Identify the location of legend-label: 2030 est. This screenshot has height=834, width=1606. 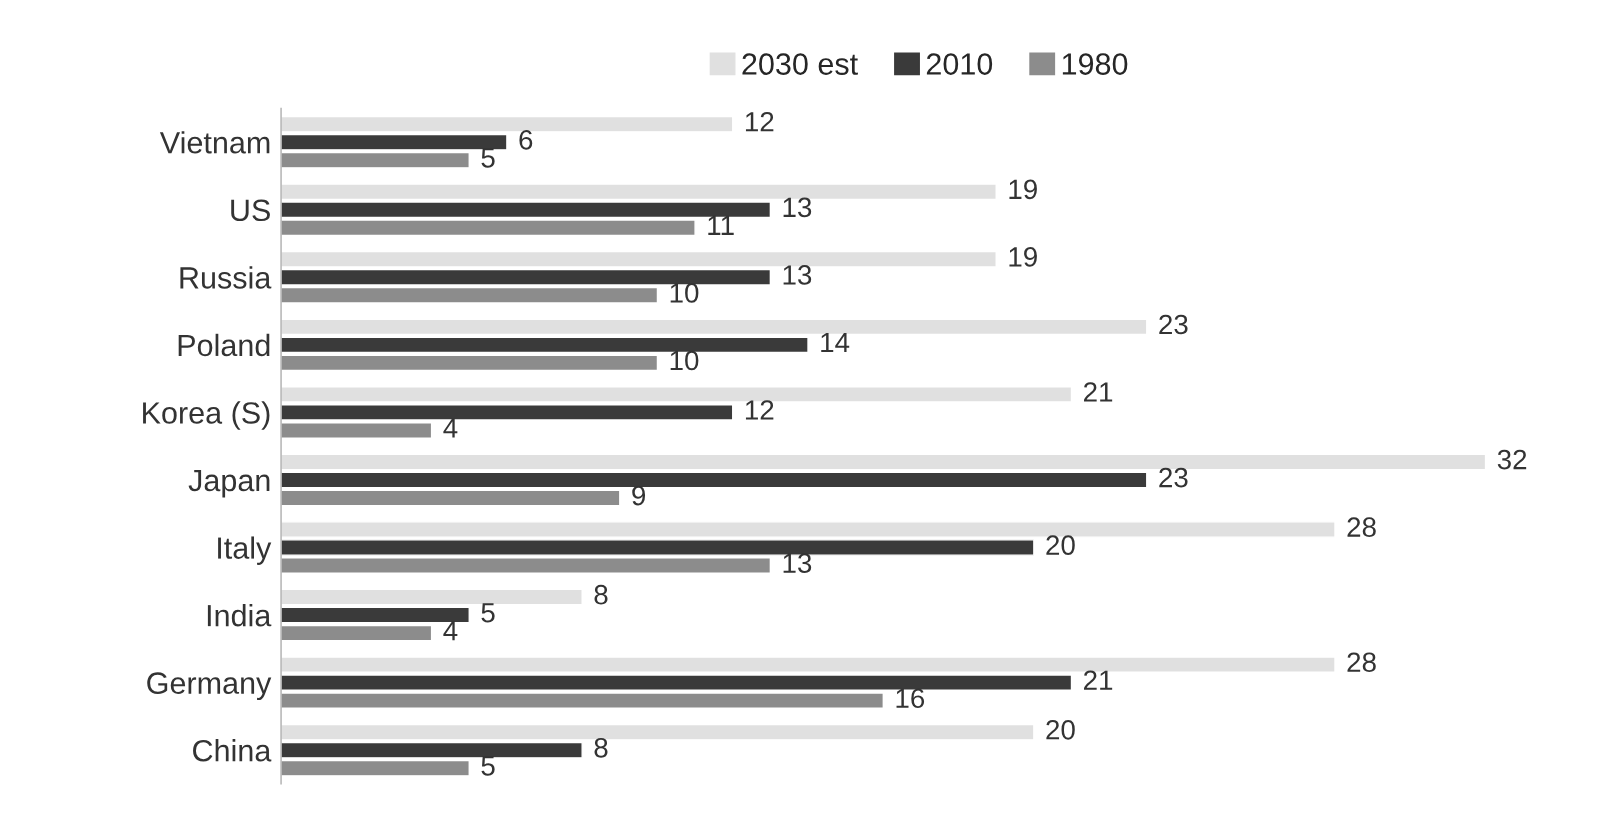
(800, 64).